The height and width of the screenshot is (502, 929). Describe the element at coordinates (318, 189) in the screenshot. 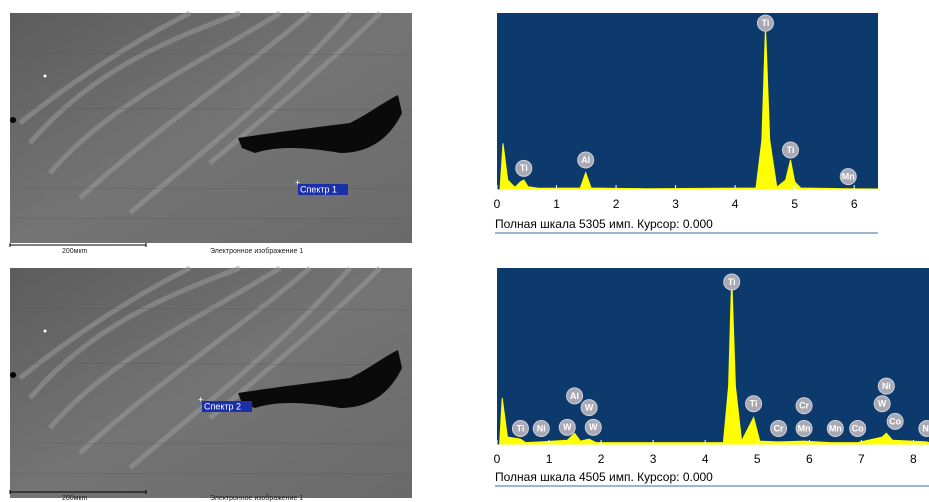

I see `spectrum-label: Спектр 1` at that location.